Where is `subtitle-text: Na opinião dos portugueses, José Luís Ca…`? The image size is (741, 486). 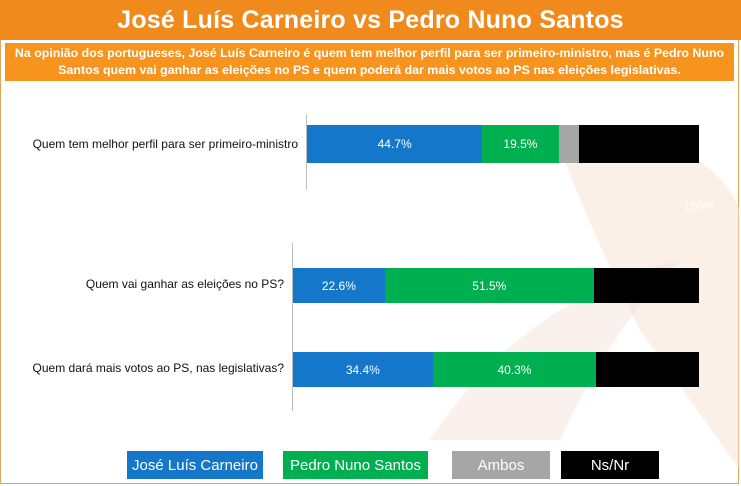 subtitle-text: Na opinião dos portugueses, José Luís Ca… is located at coordinates (369, 61).